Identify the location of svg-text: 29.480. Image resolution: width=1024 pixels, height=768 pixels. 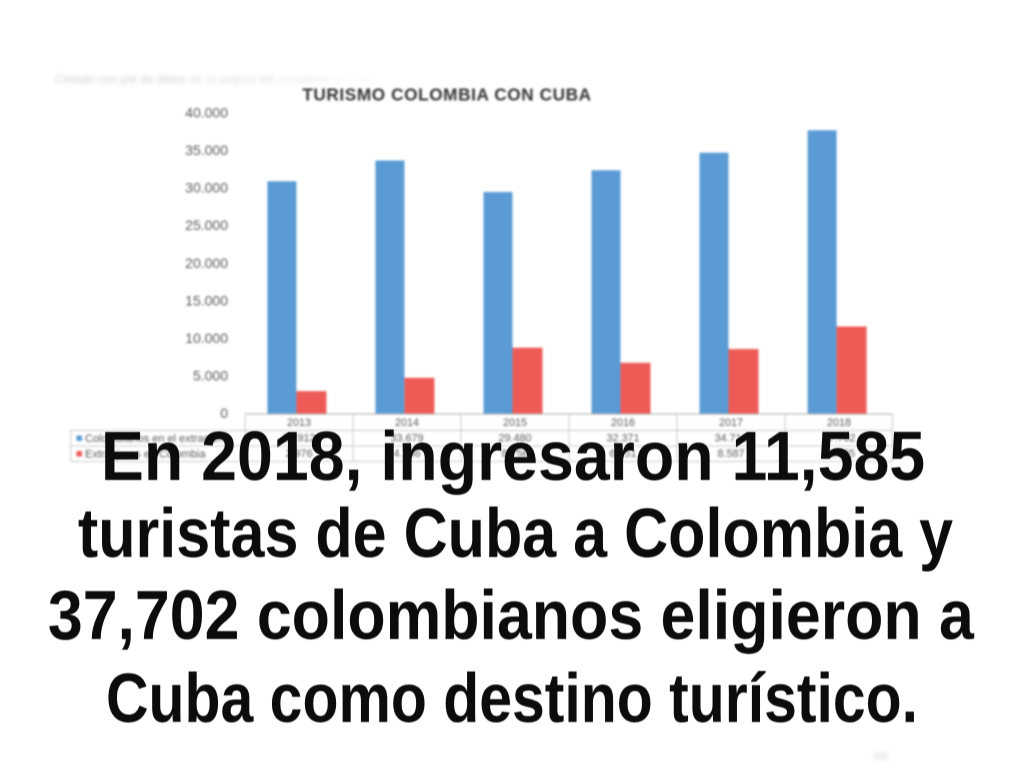
(514, 439).